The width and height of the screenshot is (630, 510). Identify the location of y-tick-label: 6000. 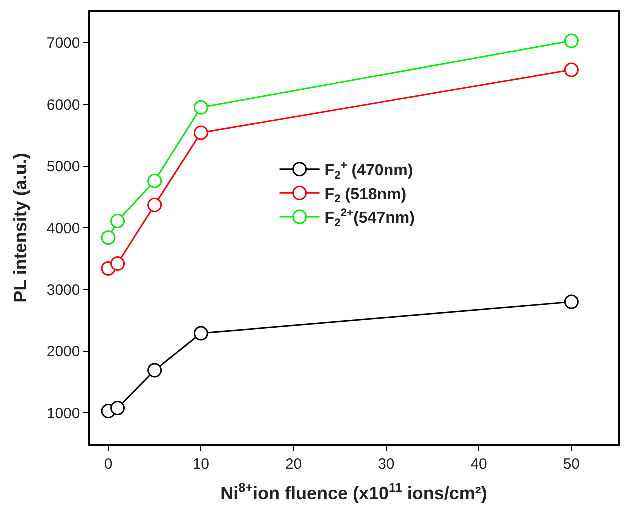
(63, 105).